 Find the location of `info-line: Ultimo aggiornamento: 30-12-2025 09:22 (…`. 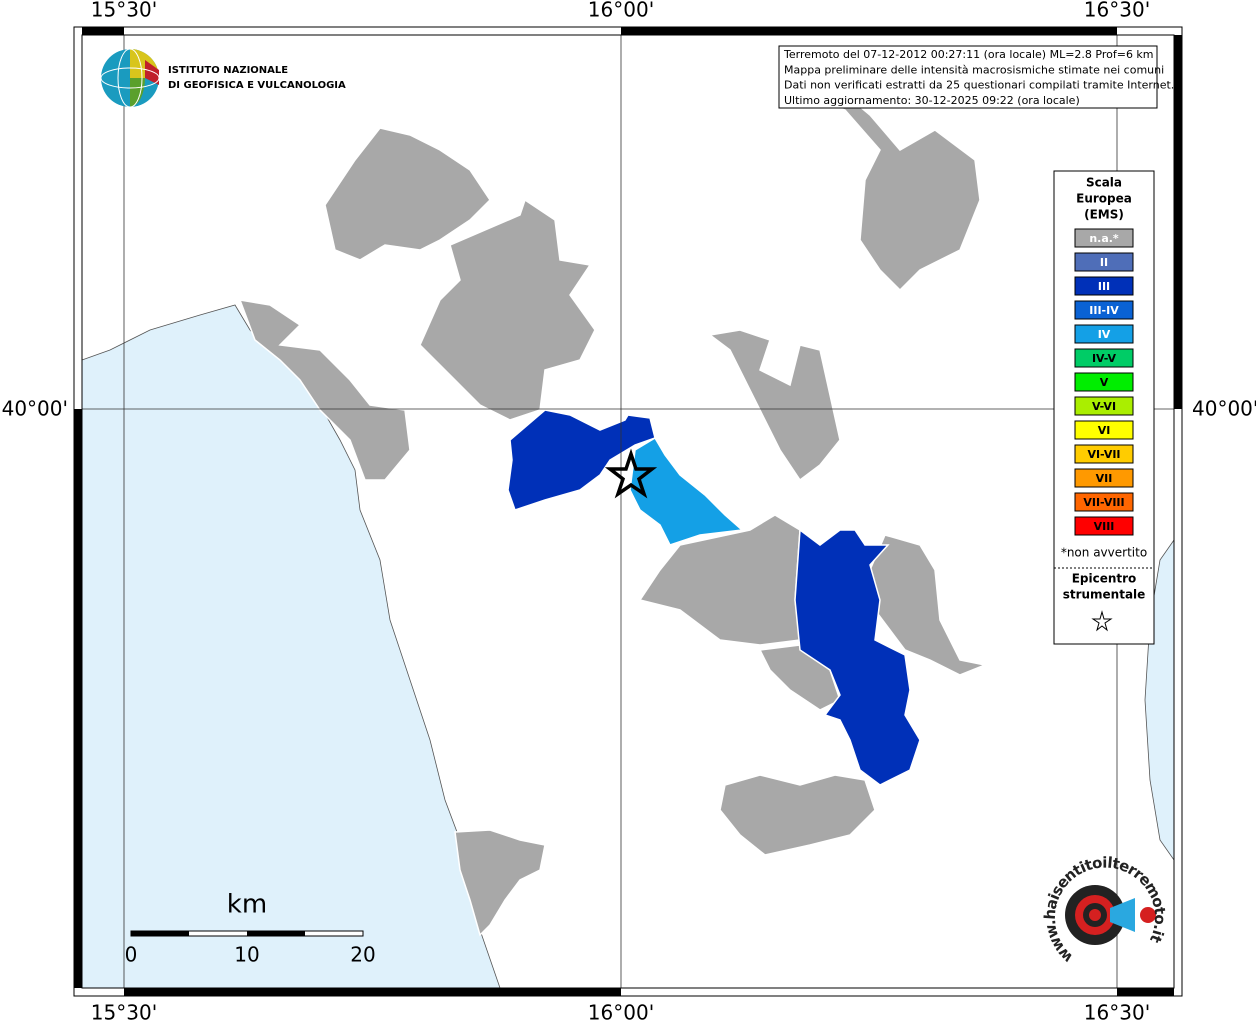

info-line: Ultimo aggiornamento: 30-12-2025 09:22 (… is located at coordinates (932, 100).